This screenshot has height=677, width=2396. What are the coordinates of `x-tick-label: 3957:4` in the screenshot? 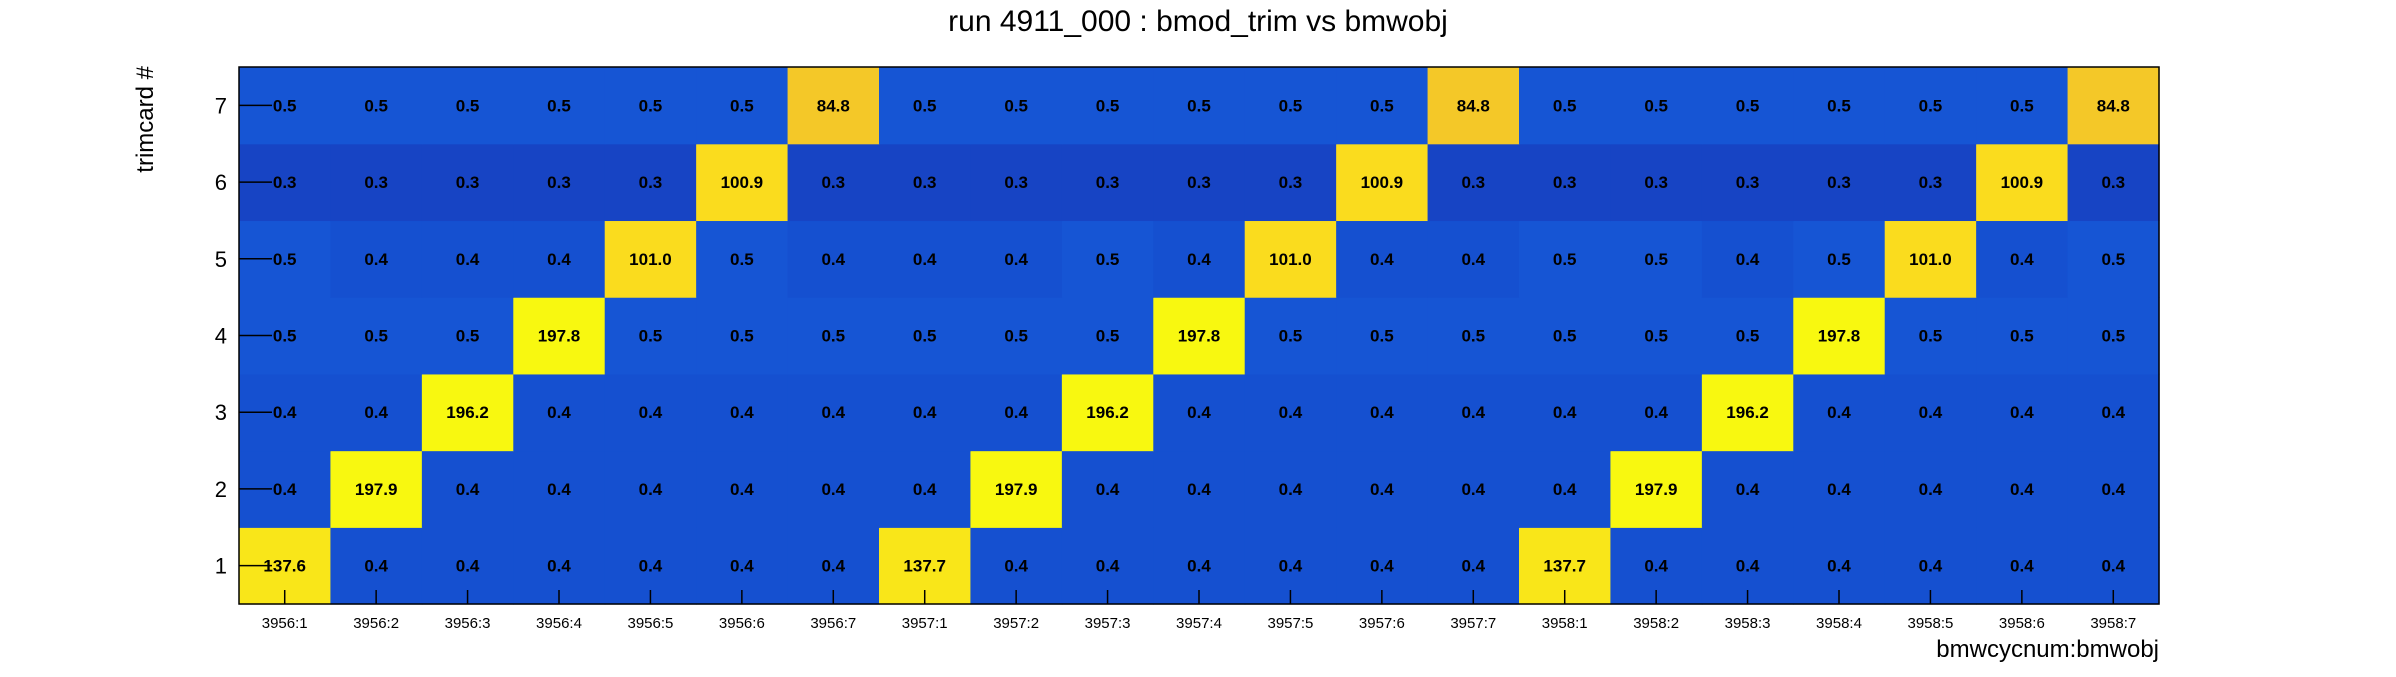 It's located at (1199, 623).